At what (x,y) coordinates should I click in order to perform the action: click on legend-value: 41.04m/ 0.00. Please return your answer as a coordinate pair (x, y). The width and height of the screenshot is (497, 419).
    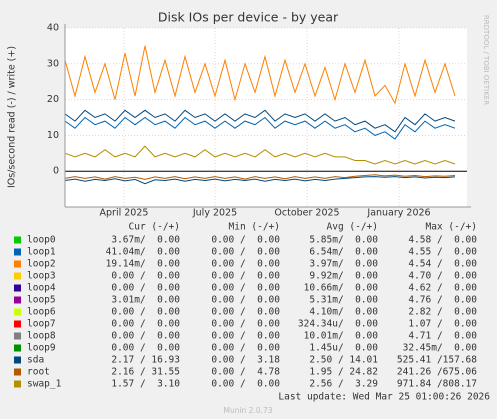
    Looking at the image, I should click on (143, 252).